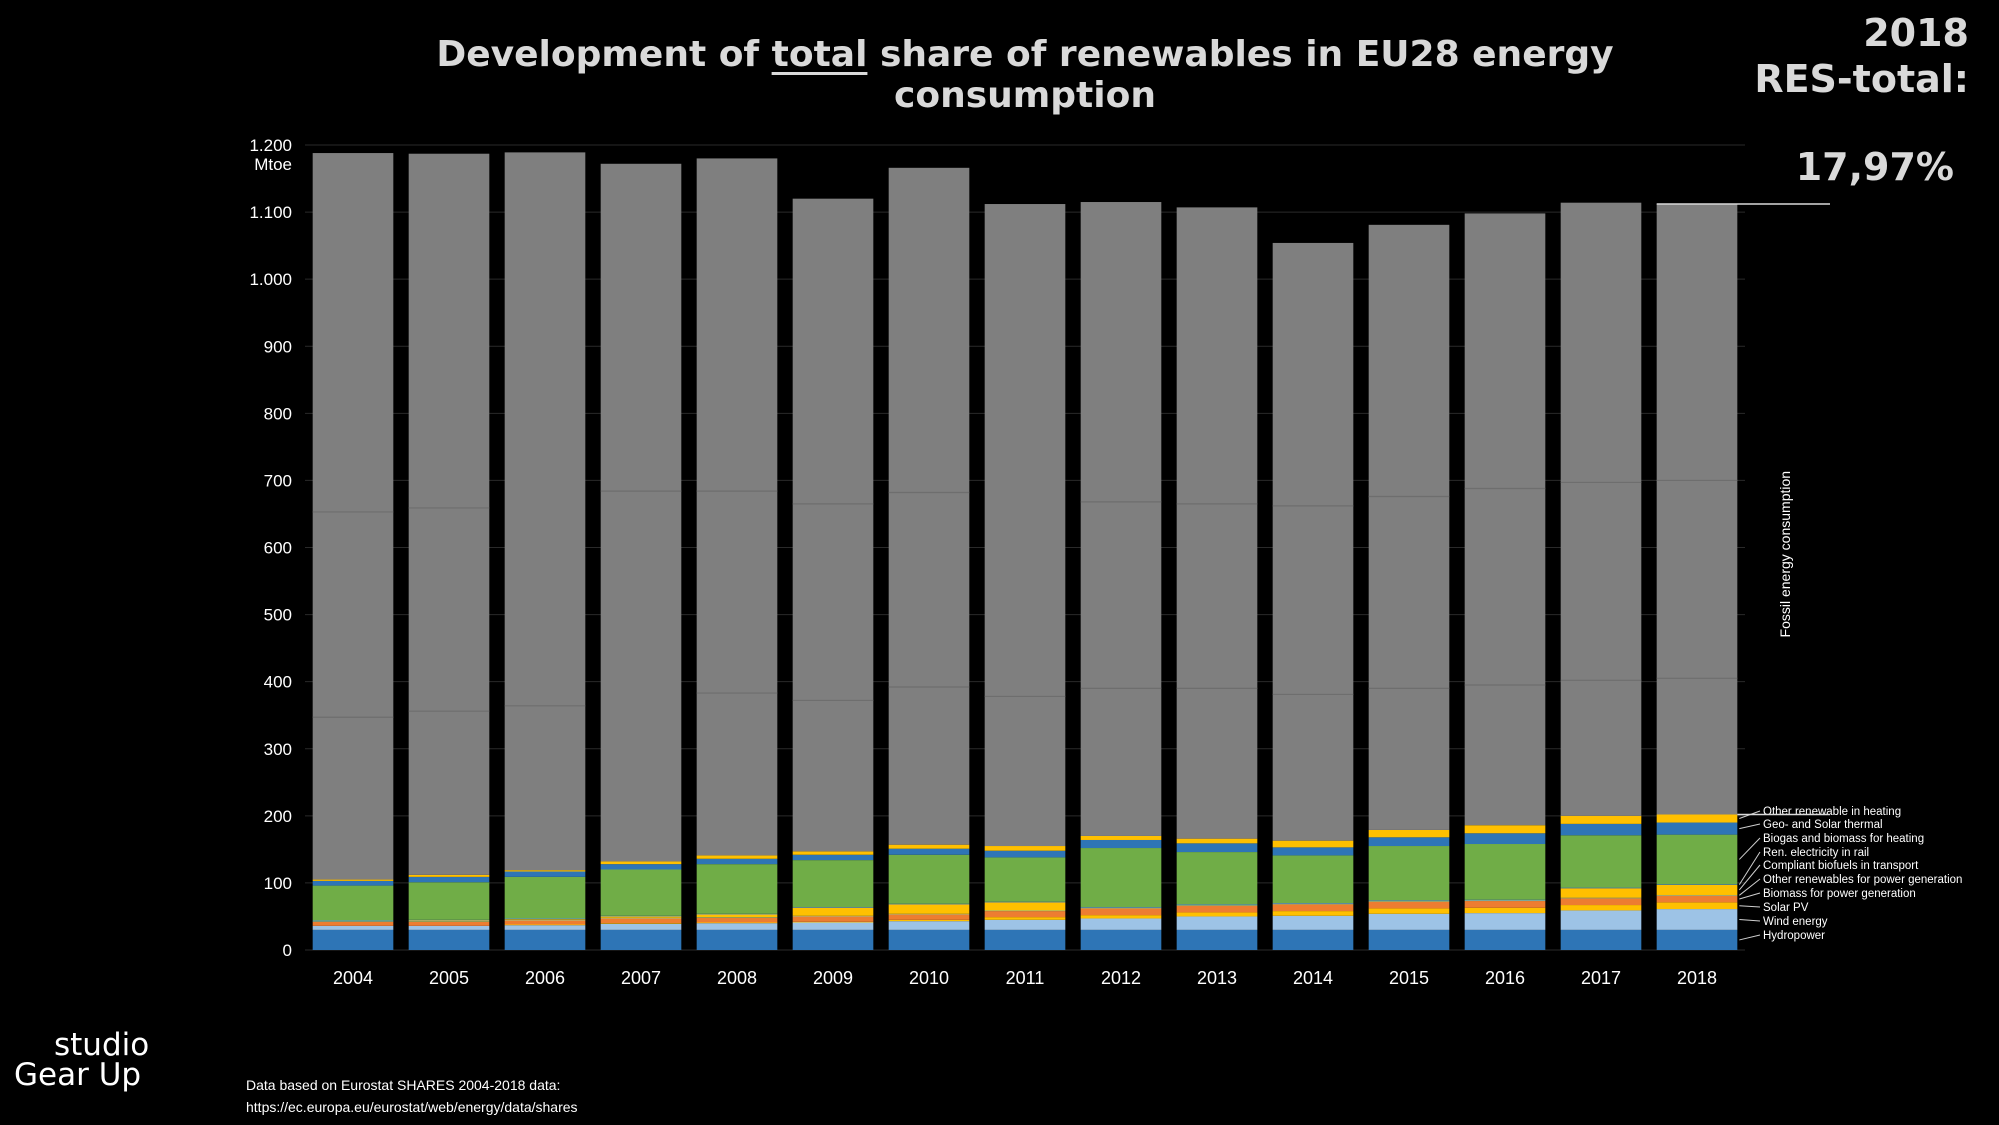  Describe the element at coordinates (1861, 56) in the screenshot. I see `res-total-heading: 2018 RES-total:` at that location.